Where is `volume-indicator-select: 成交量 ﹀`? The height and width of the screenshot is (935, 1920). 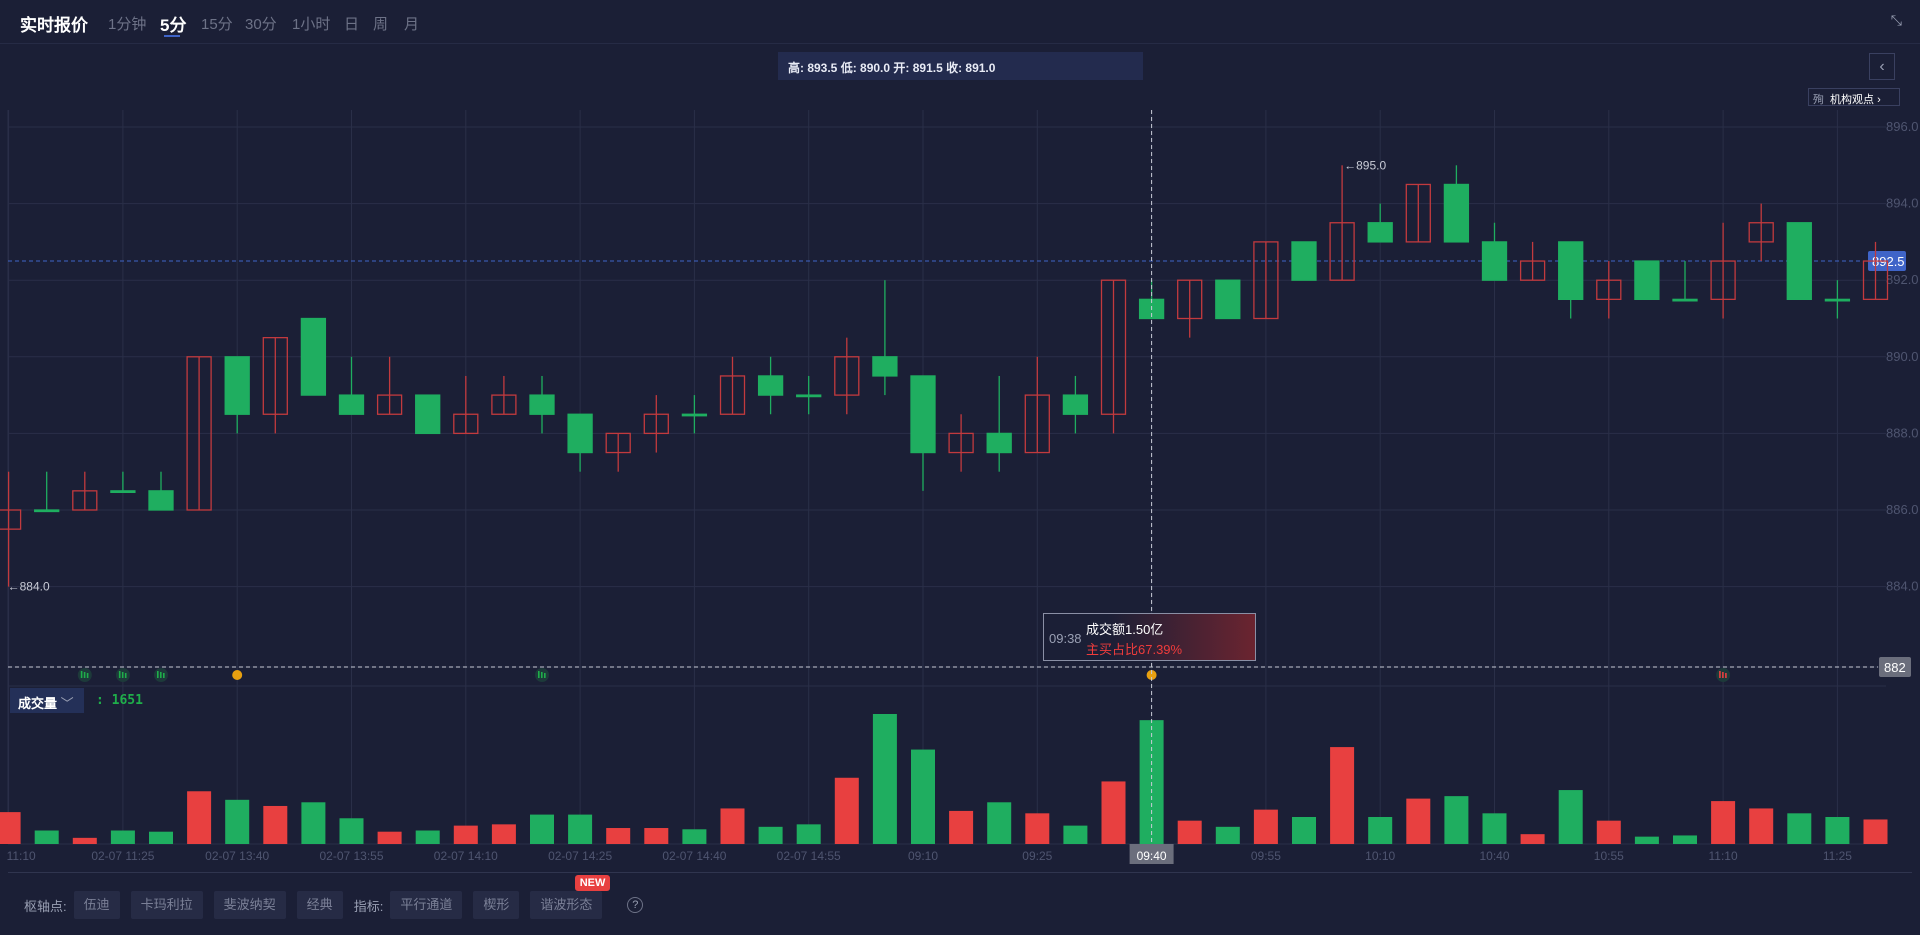
volume-indicator-select: 成交量 ﹀ is located at coordinates (47, 700).